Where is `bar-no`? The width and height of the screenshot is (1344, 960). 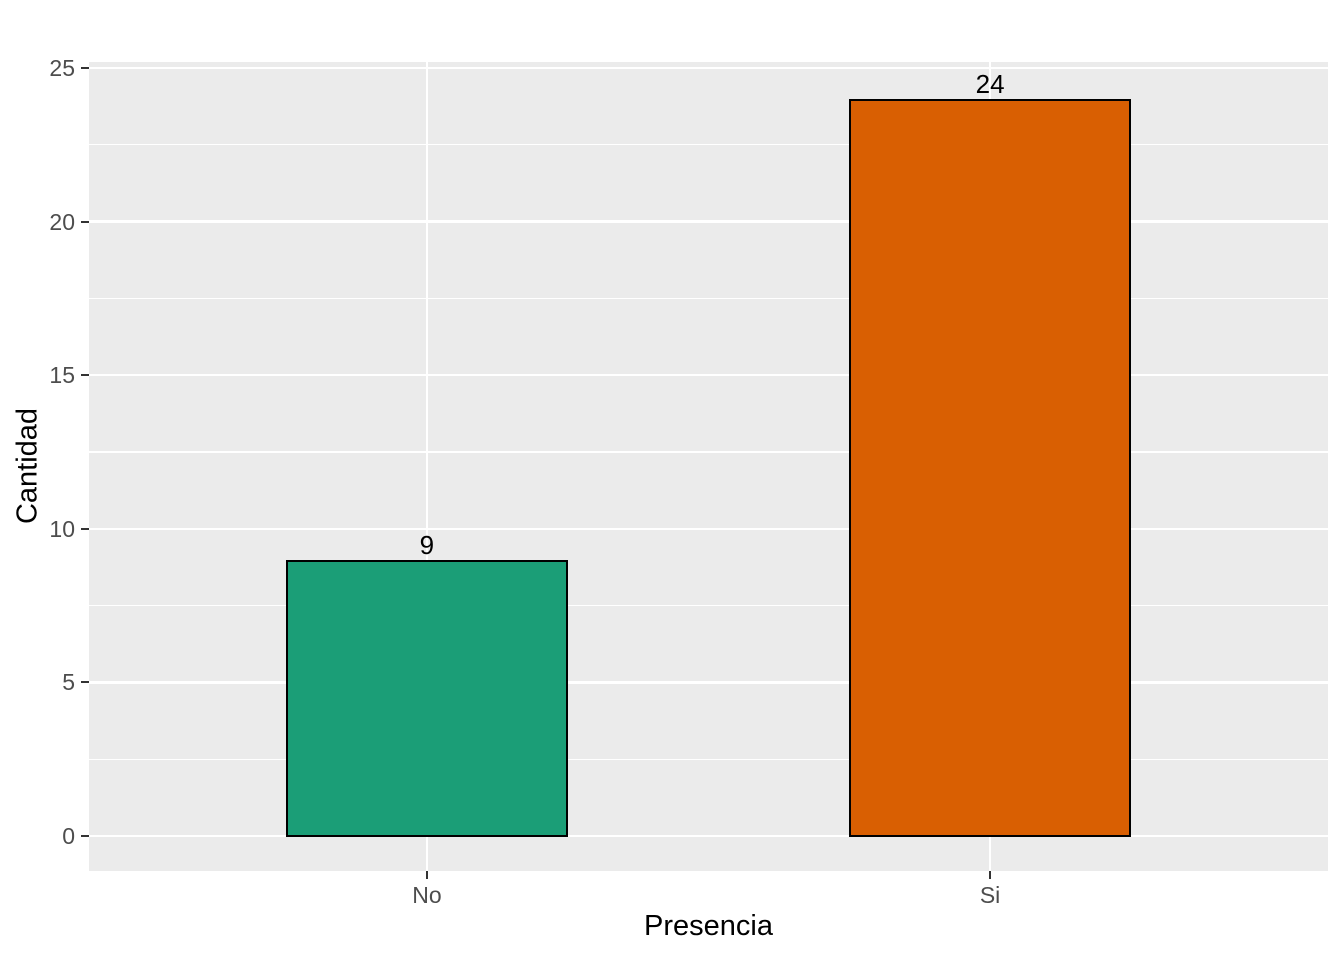 bar-no is located at coordinates (427, 698).